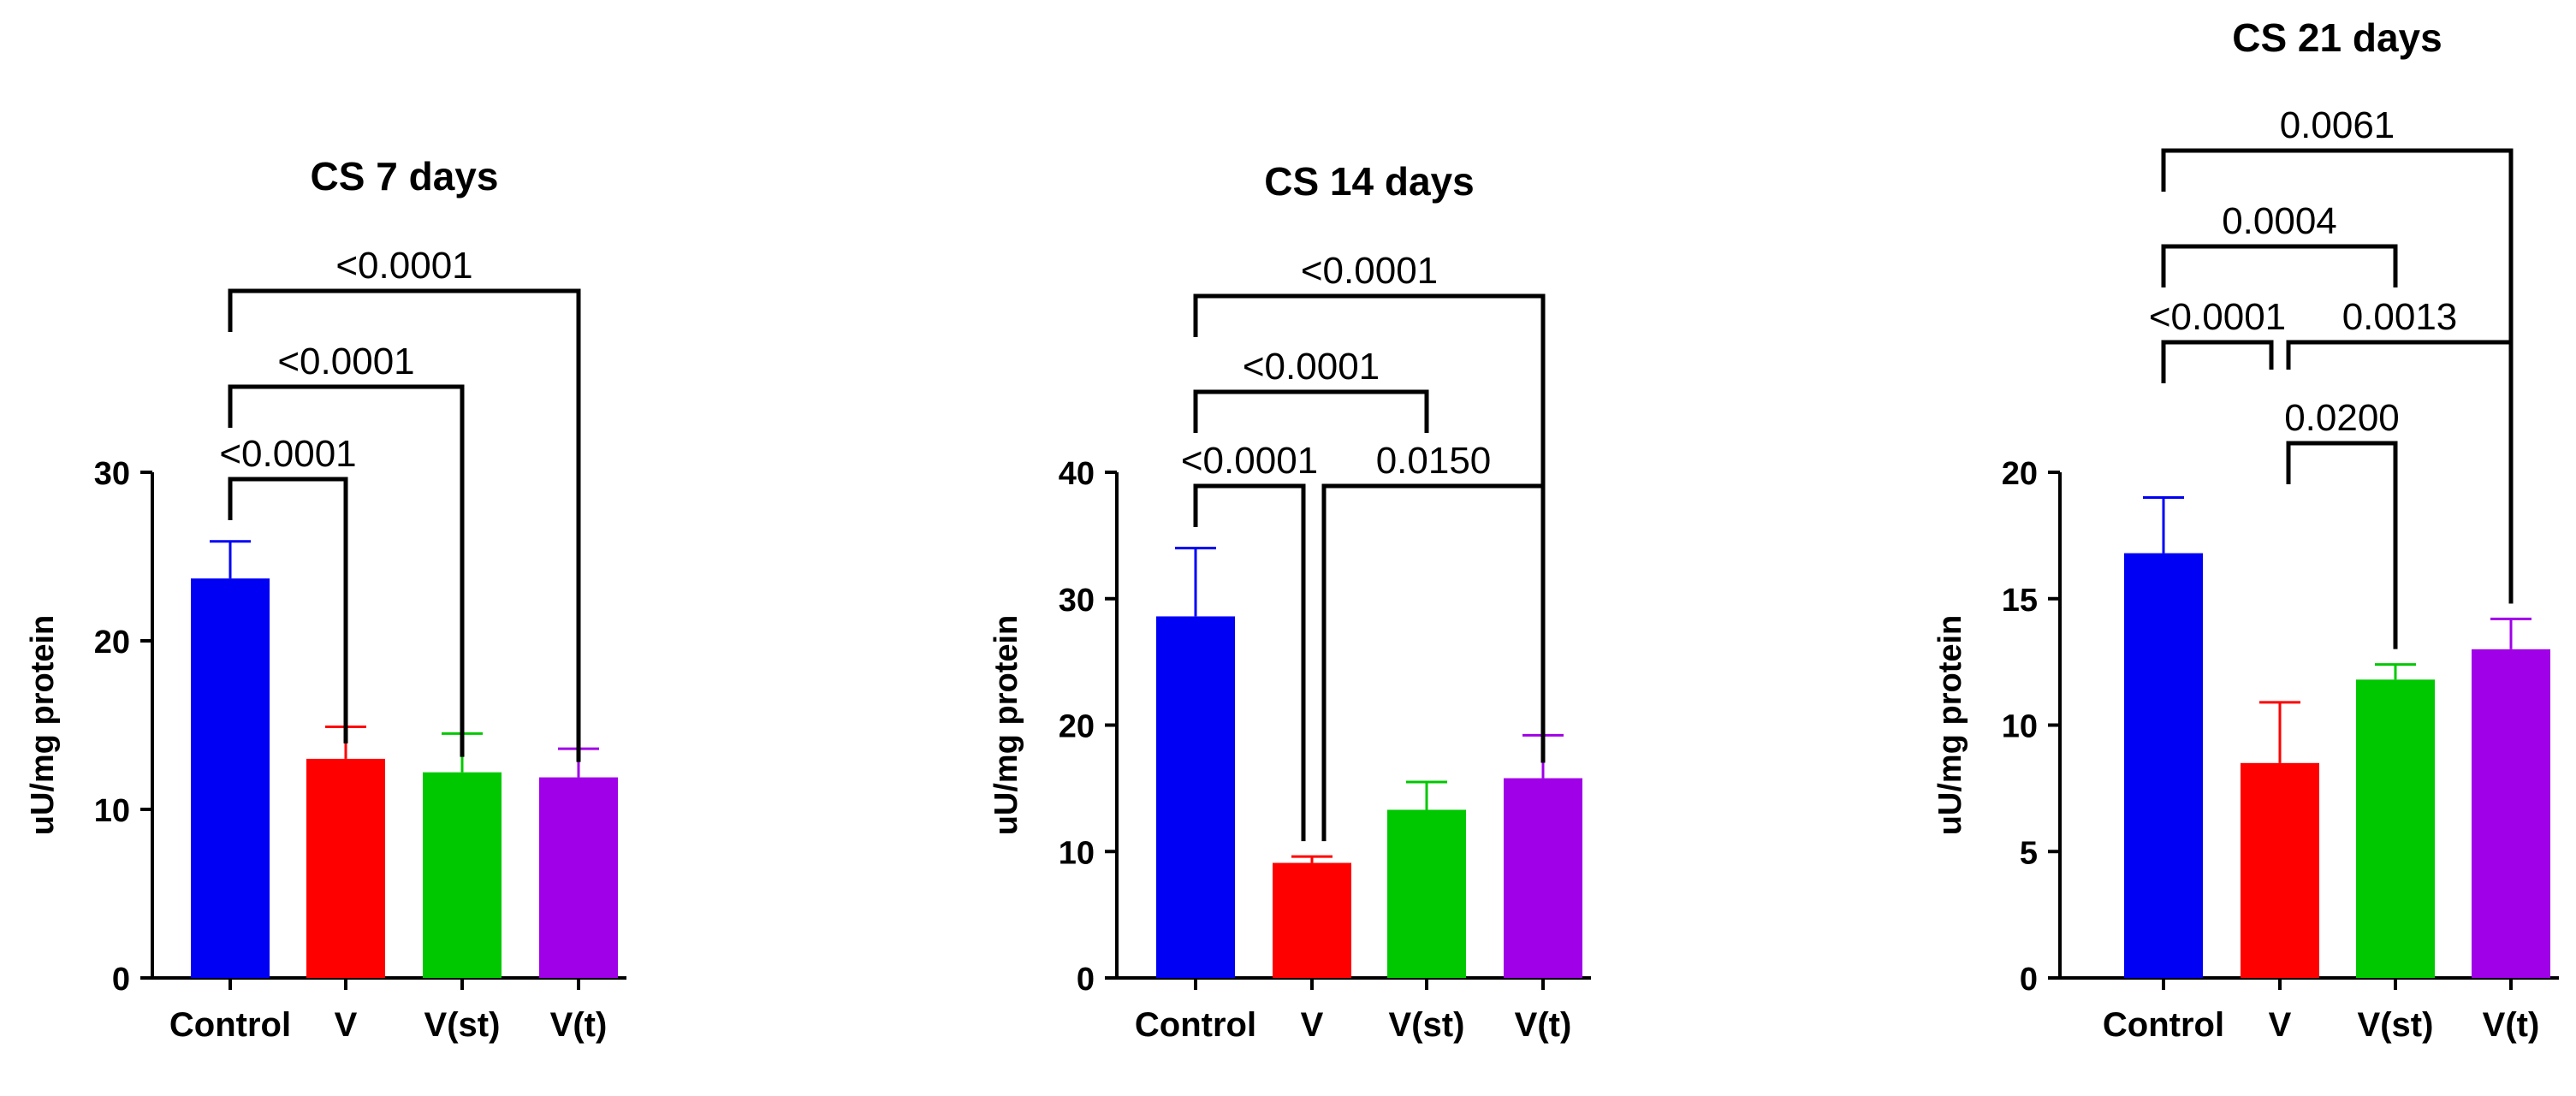 This screenshot has height=1096, width=2576. What do you see at coordinates (2279, 221) in the screenshot?
I see `p-value-label: 0.0004` at bounding box center [2279, 221].